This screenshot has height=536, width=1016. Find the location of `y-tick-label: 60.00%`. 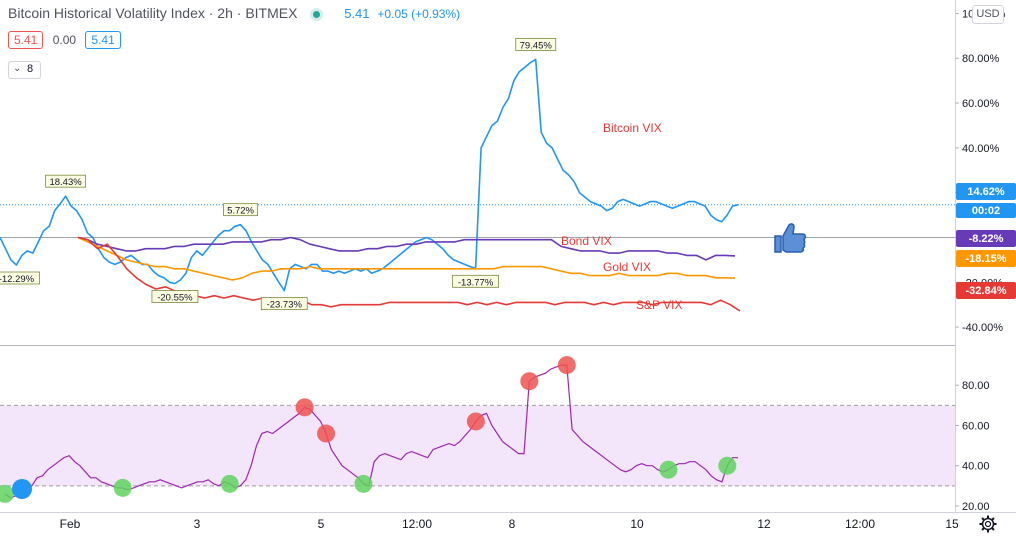

y-tick-label: 60.00% is located at coordinates (981, 104).